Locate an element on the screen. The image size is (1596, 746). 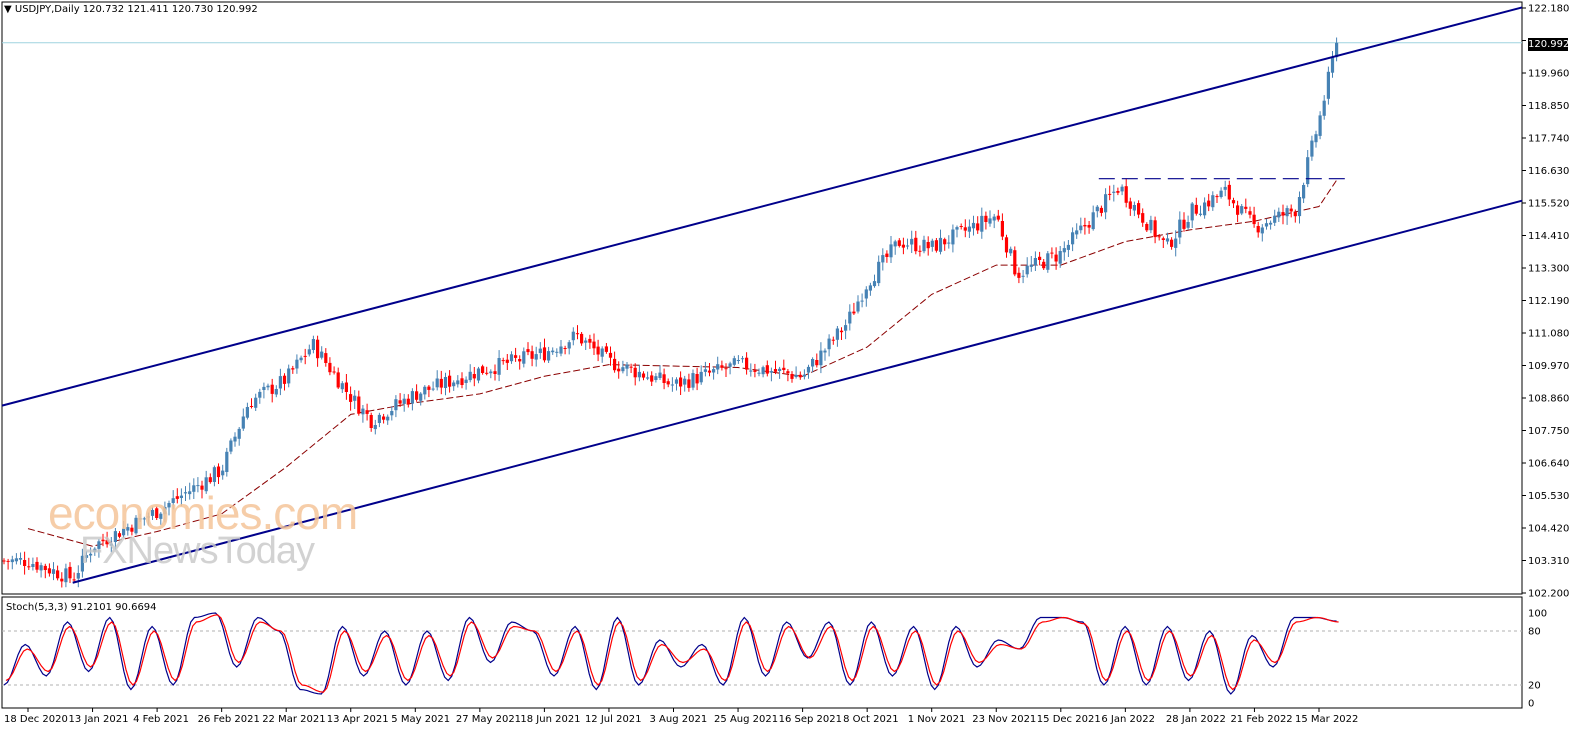
dropdown-triangle-icon: ▼ is located at coordinates (8, 9).